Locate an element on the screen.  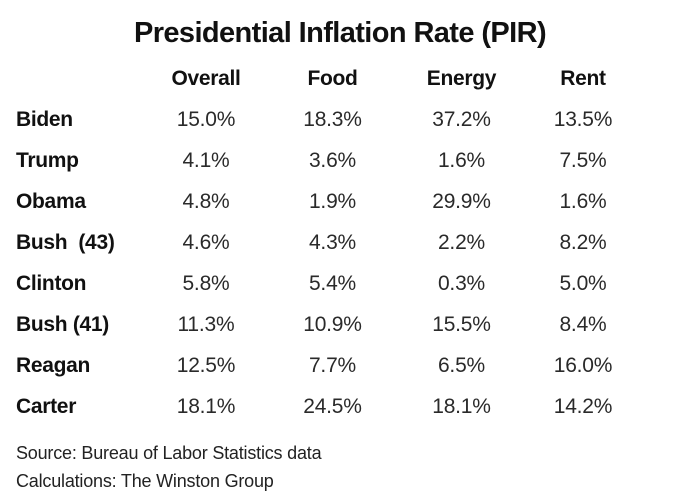
president-label: Reagan is located at coordinates (53, 365).